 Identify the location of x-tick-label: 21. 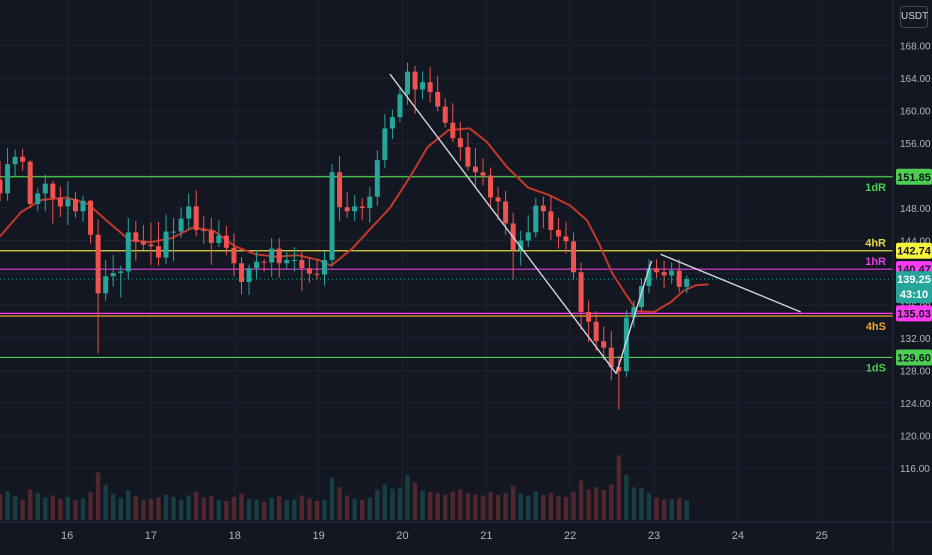
(486, 536).